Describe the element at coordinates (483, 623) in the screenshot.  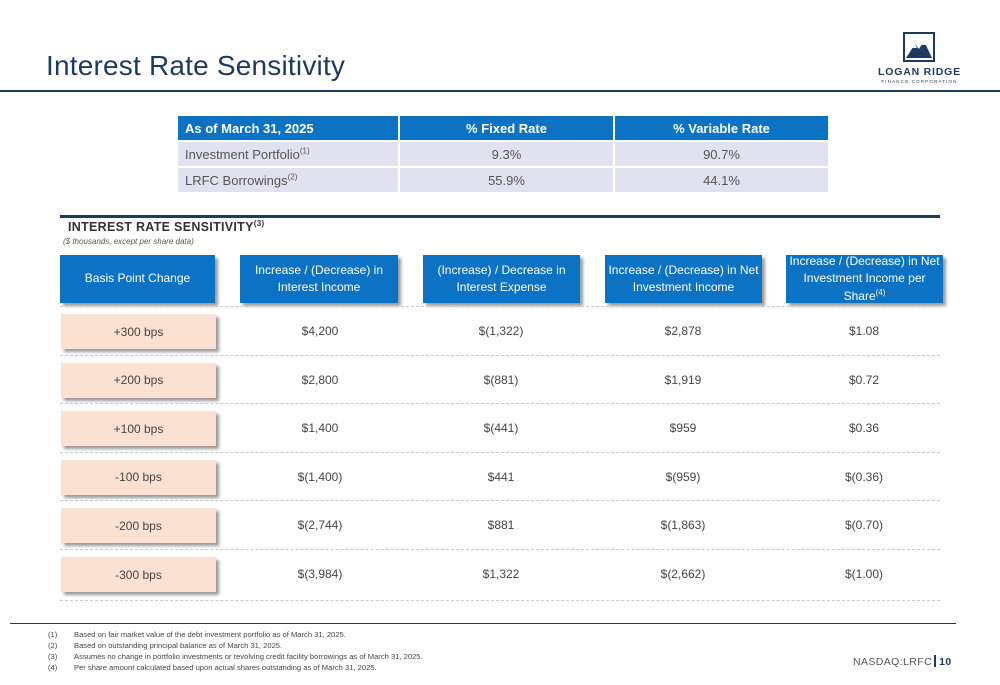
I see `footer-divider` at that location.